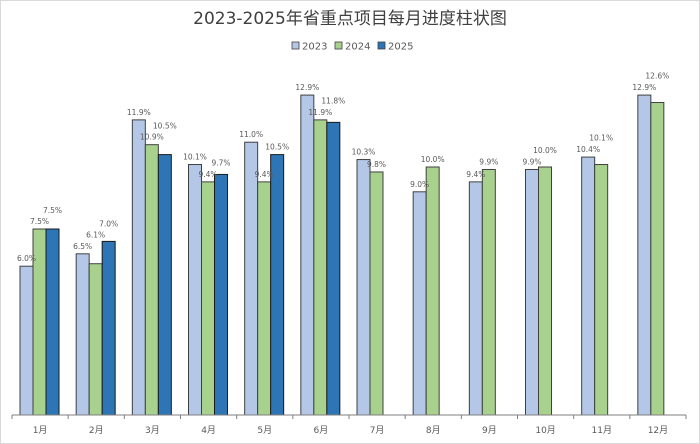 Image resolution: width=700 pixels, height=444 pixels. What do you see at coordinates (364, 152) in the screenshot?
I see `data-label-2023-7月: 10.3%` at bounding box center [364, 152].